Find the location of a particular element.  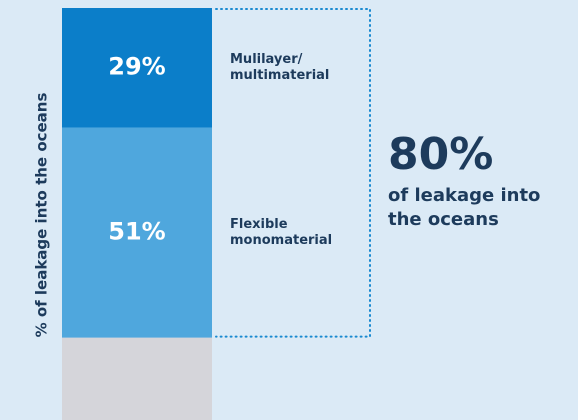

annotation-value: 80% is located at coordinates (441, 154).